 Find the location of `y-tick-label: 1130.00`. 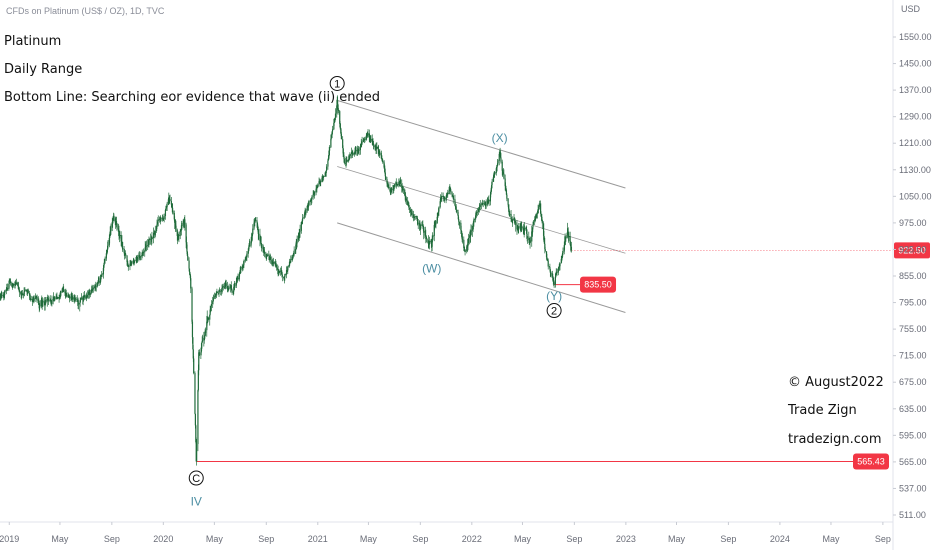

y-tick-label: 1130.00 is located at coordinates (915, 170).